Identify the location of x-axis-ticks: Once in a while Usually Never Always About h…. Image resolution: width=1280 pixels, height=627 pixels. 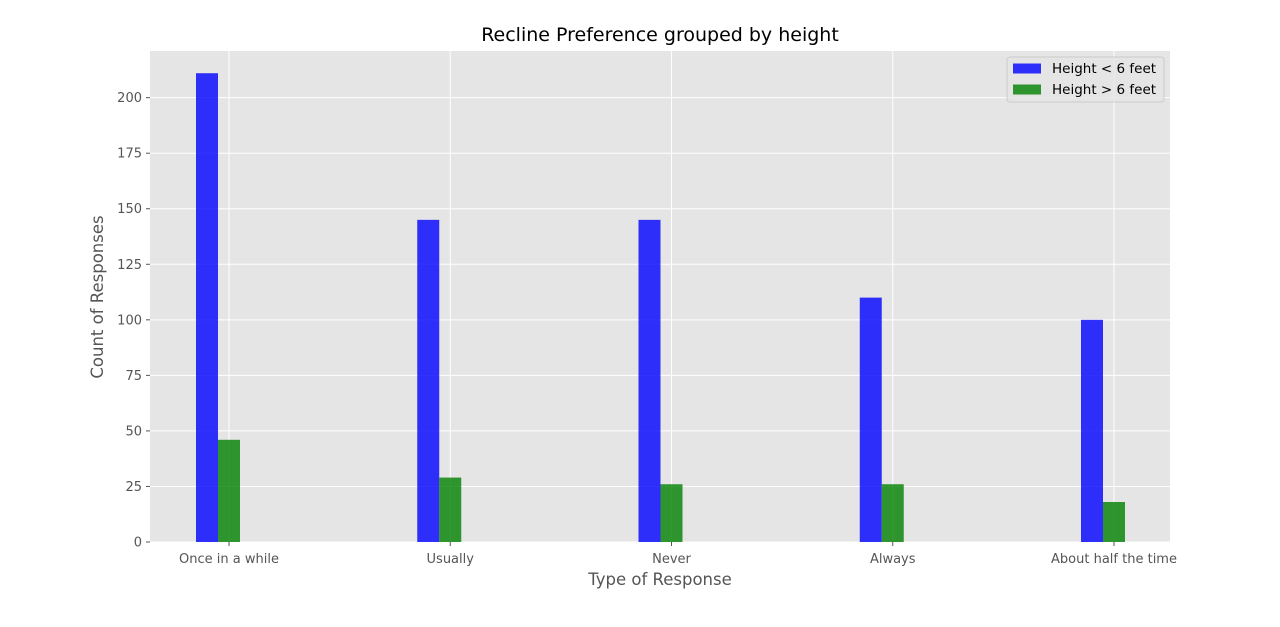
(678, 554).